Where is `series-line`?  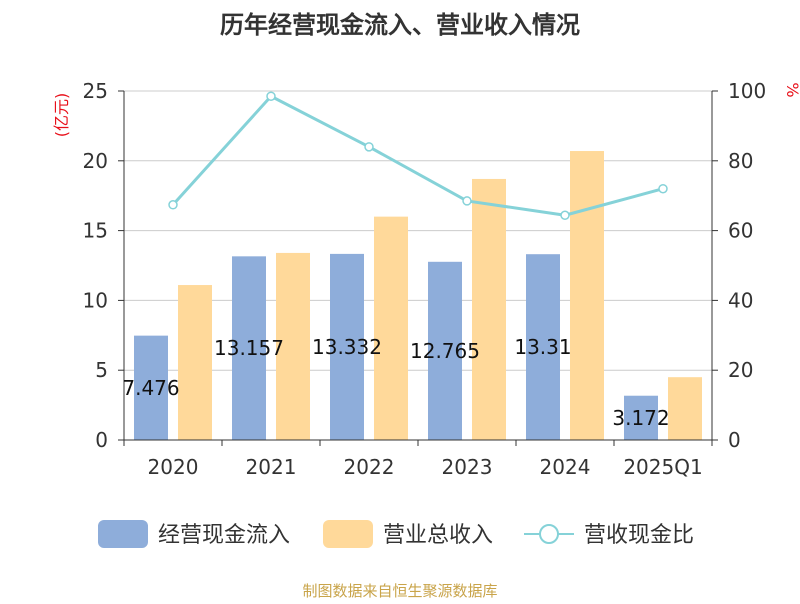
series-line is located at coordinates (417, 155).